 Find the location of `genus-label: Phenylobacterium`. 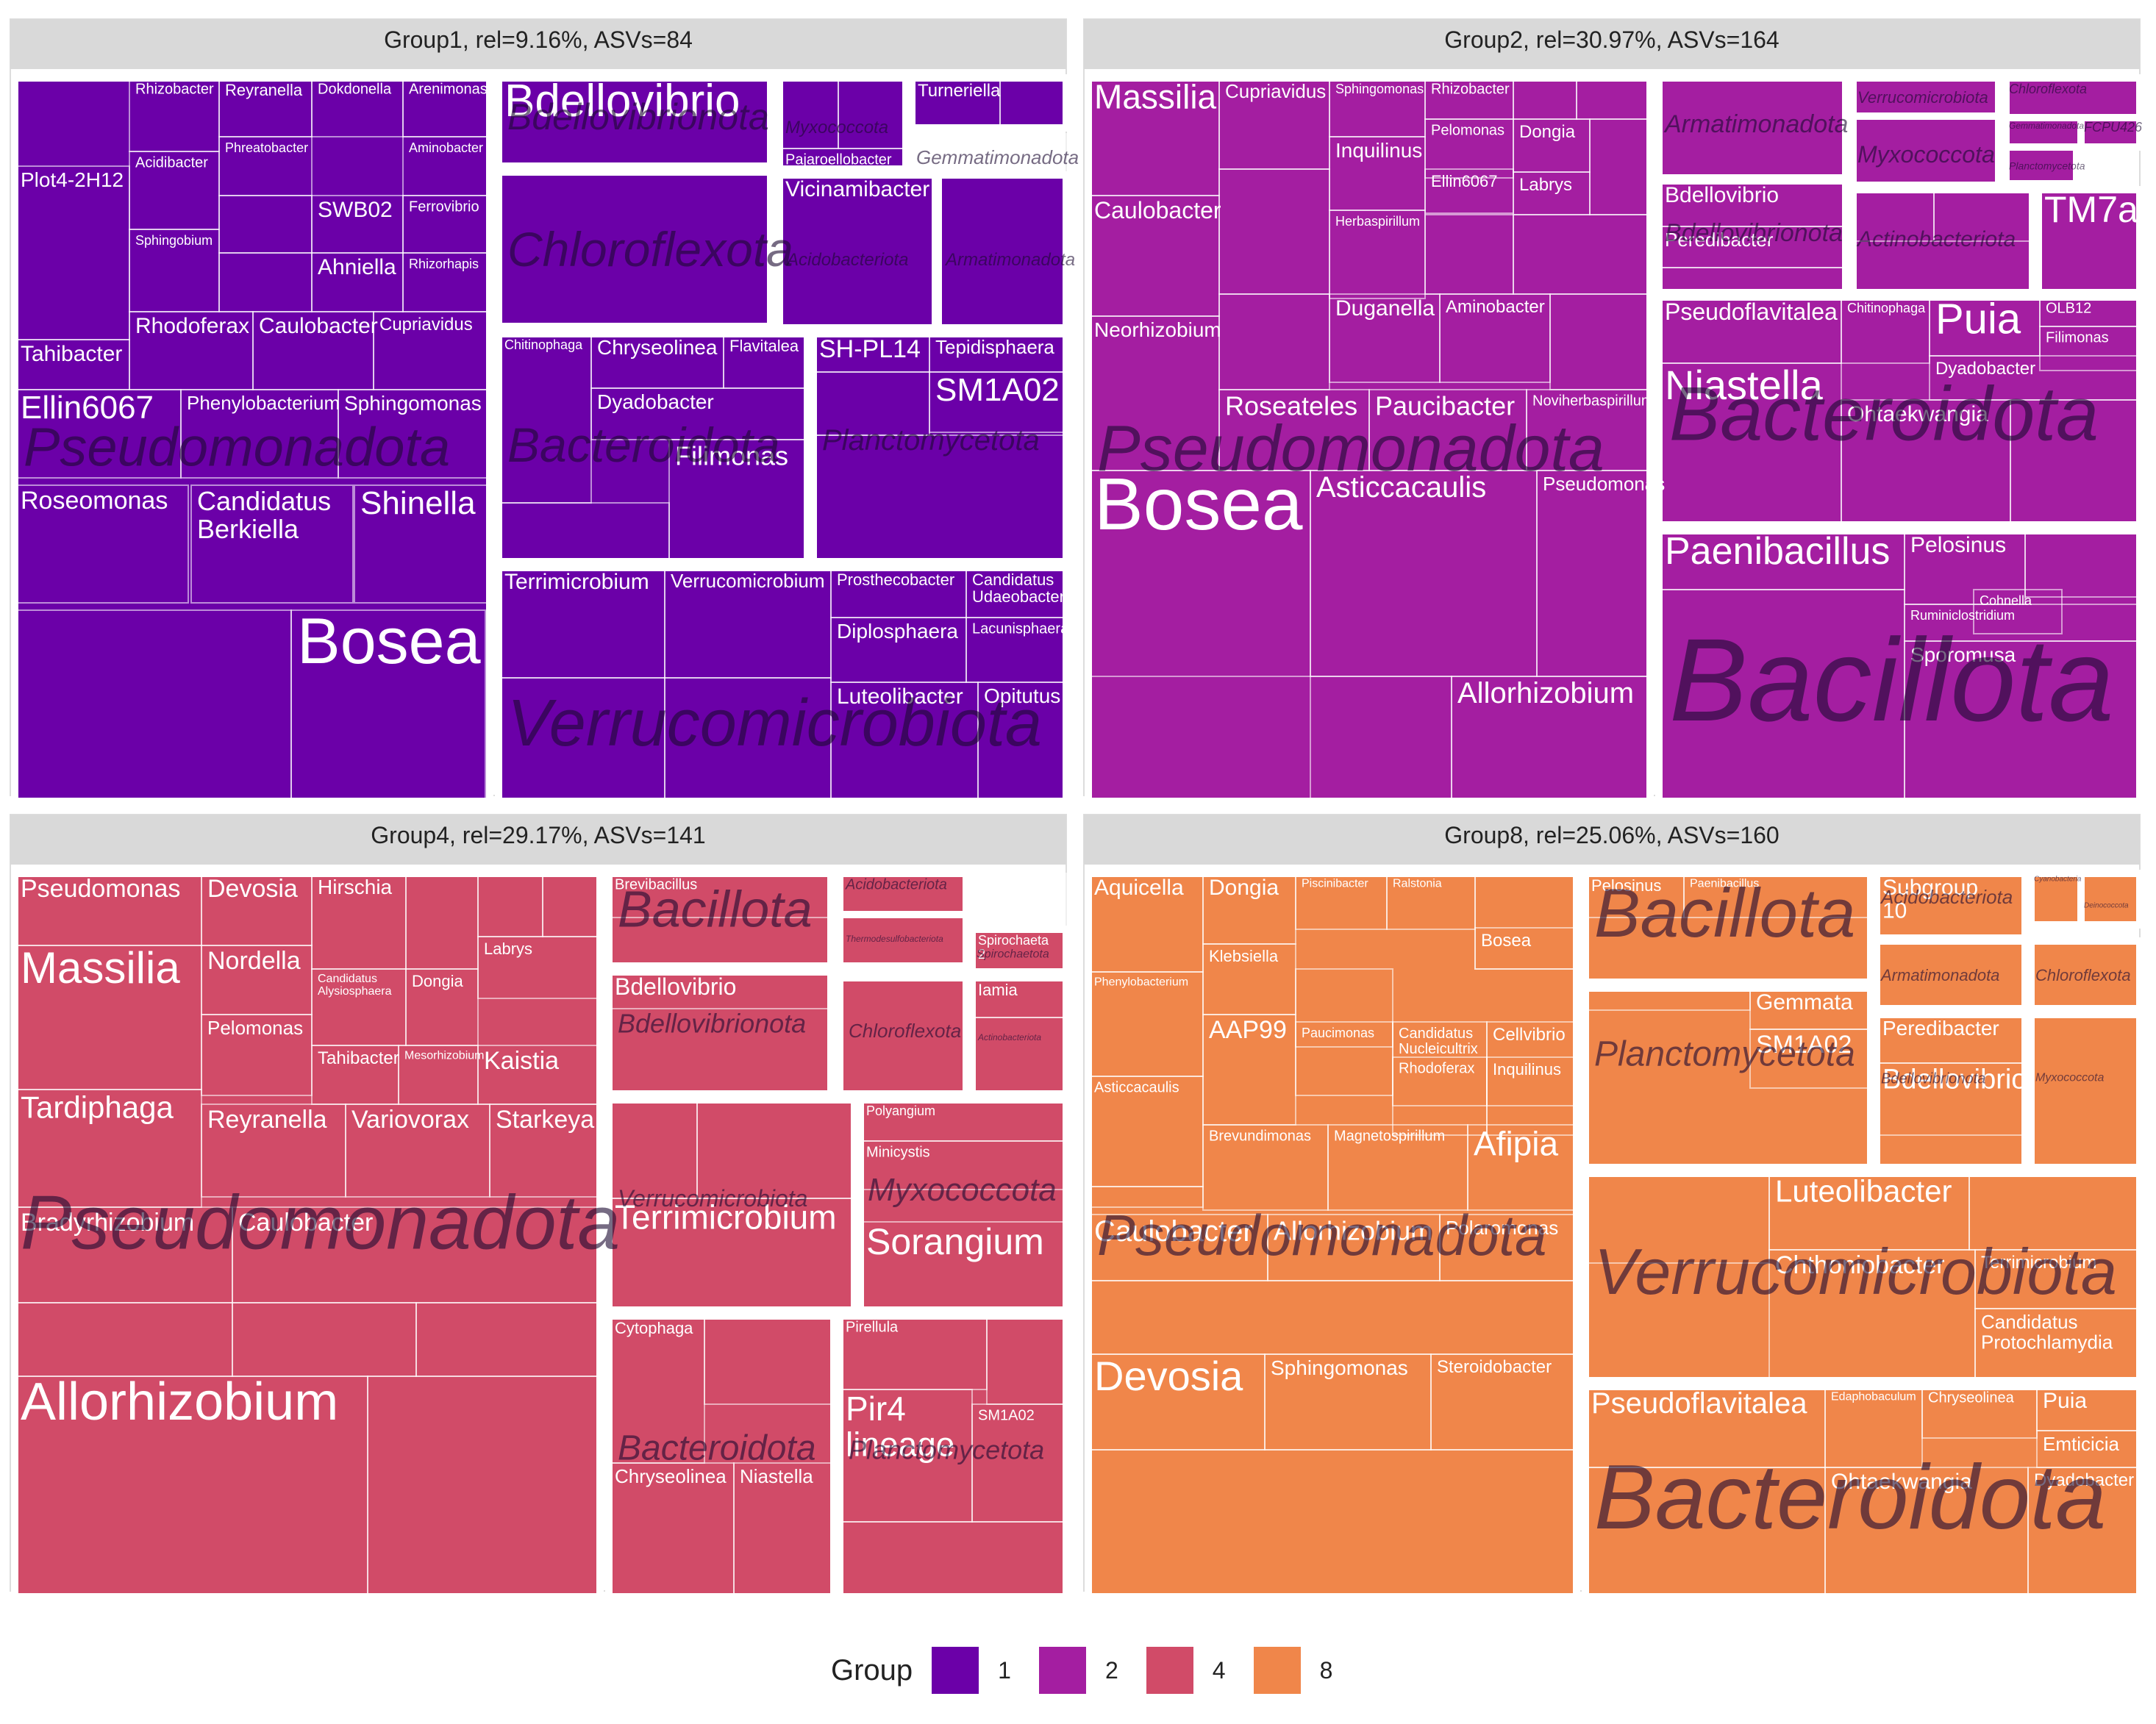

genus-label: Phenylobacterium is located at coordinates (1141, 982).